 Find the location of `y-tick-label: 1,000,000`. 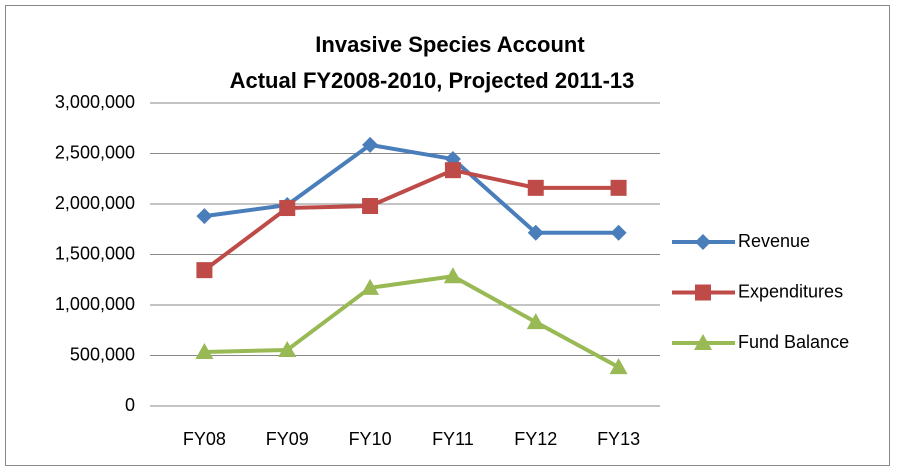

y-tick-label: 1,000,000 is located at coordinates (95, 304).